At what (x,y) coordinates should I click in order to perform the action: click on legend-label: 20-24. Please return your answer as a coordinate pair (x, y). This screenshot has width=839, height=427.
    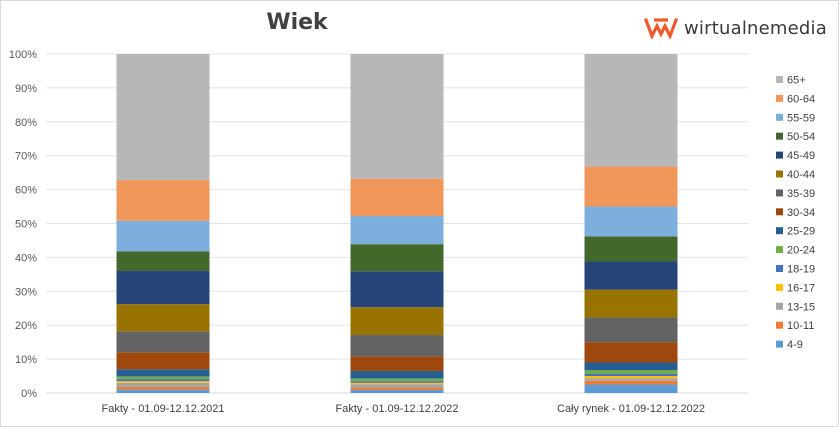
    Looking at the image, I should click on (801, 251).